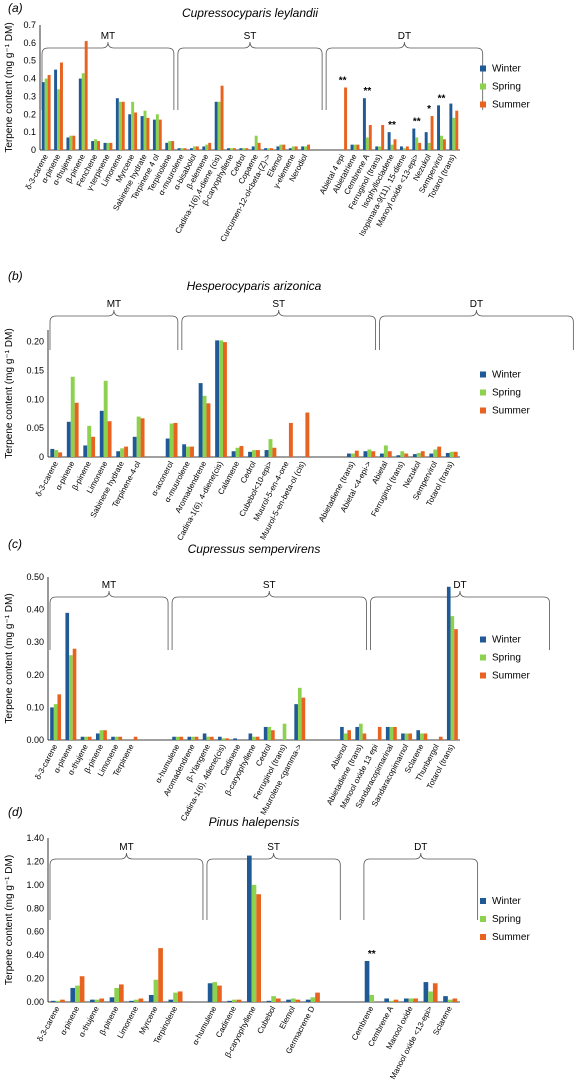 This screenshot has height=1081, width=580. I want to click on y-tick-label: 1.00, so click(35, 885).